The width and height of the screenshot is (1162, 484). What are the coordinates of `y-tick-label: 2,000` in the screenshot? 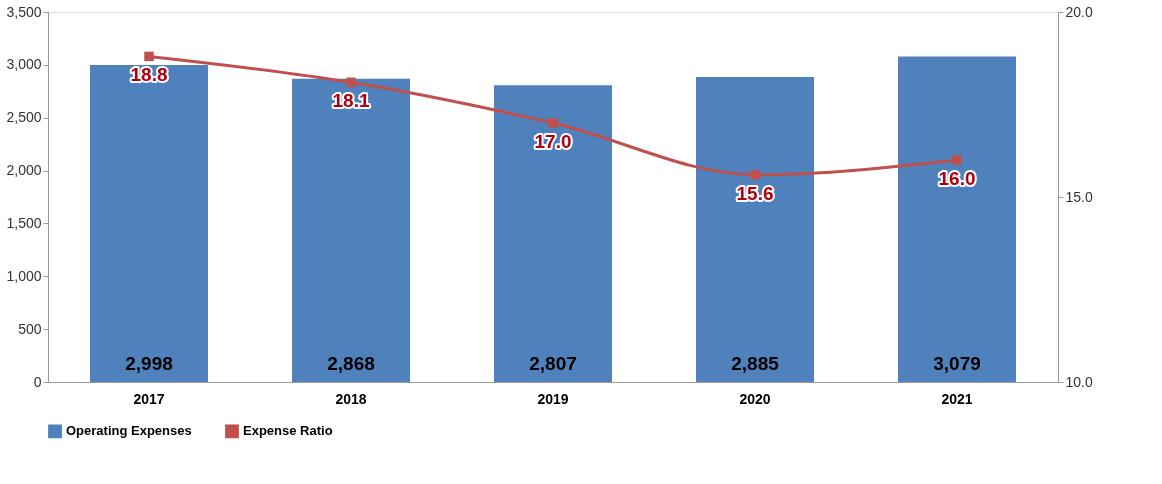 It's located at (24, 170).